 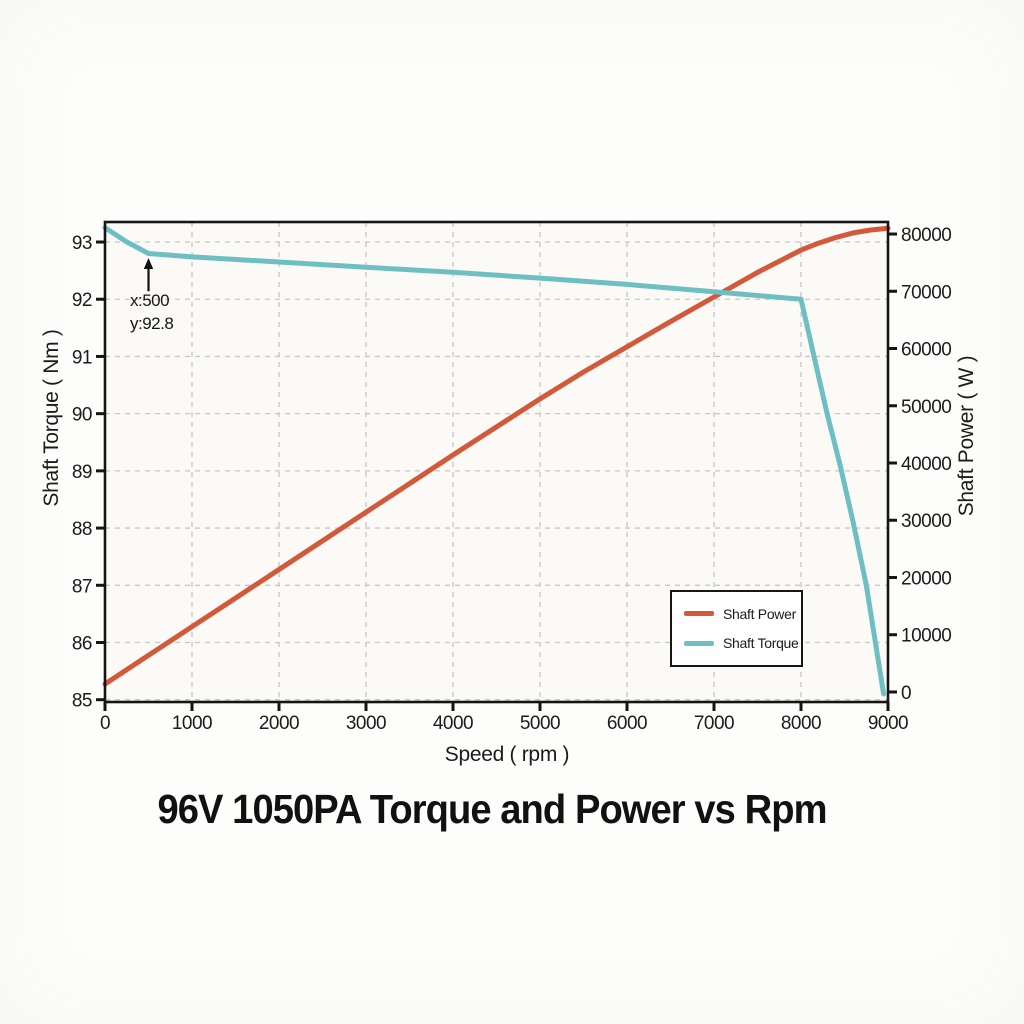 I want to click on right-y-tick-label: 70000, so click(x=926, y=292).